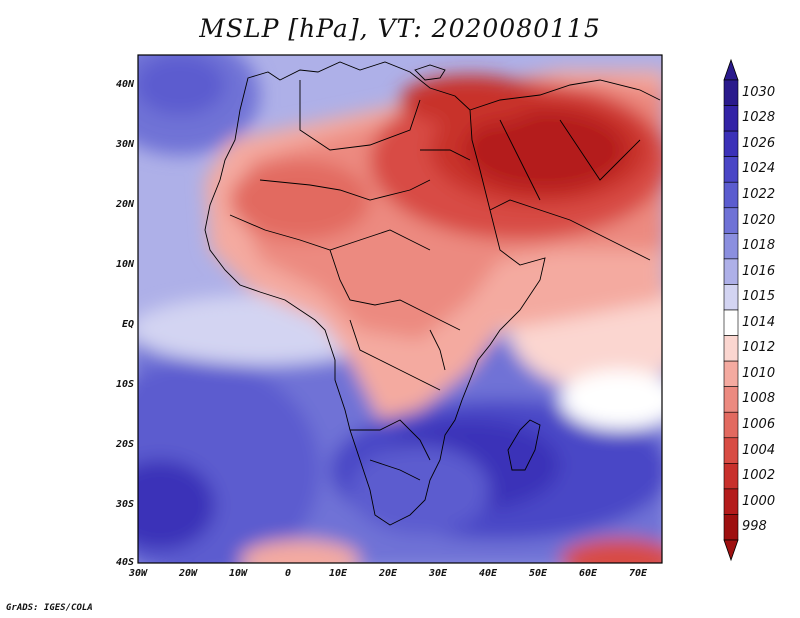 This screenshot has height=618, width=800. What do you see at coordinates (488, 573) in the screenshot?
I see `x-tick-40e: 40E` at bounding box center [488, 573].